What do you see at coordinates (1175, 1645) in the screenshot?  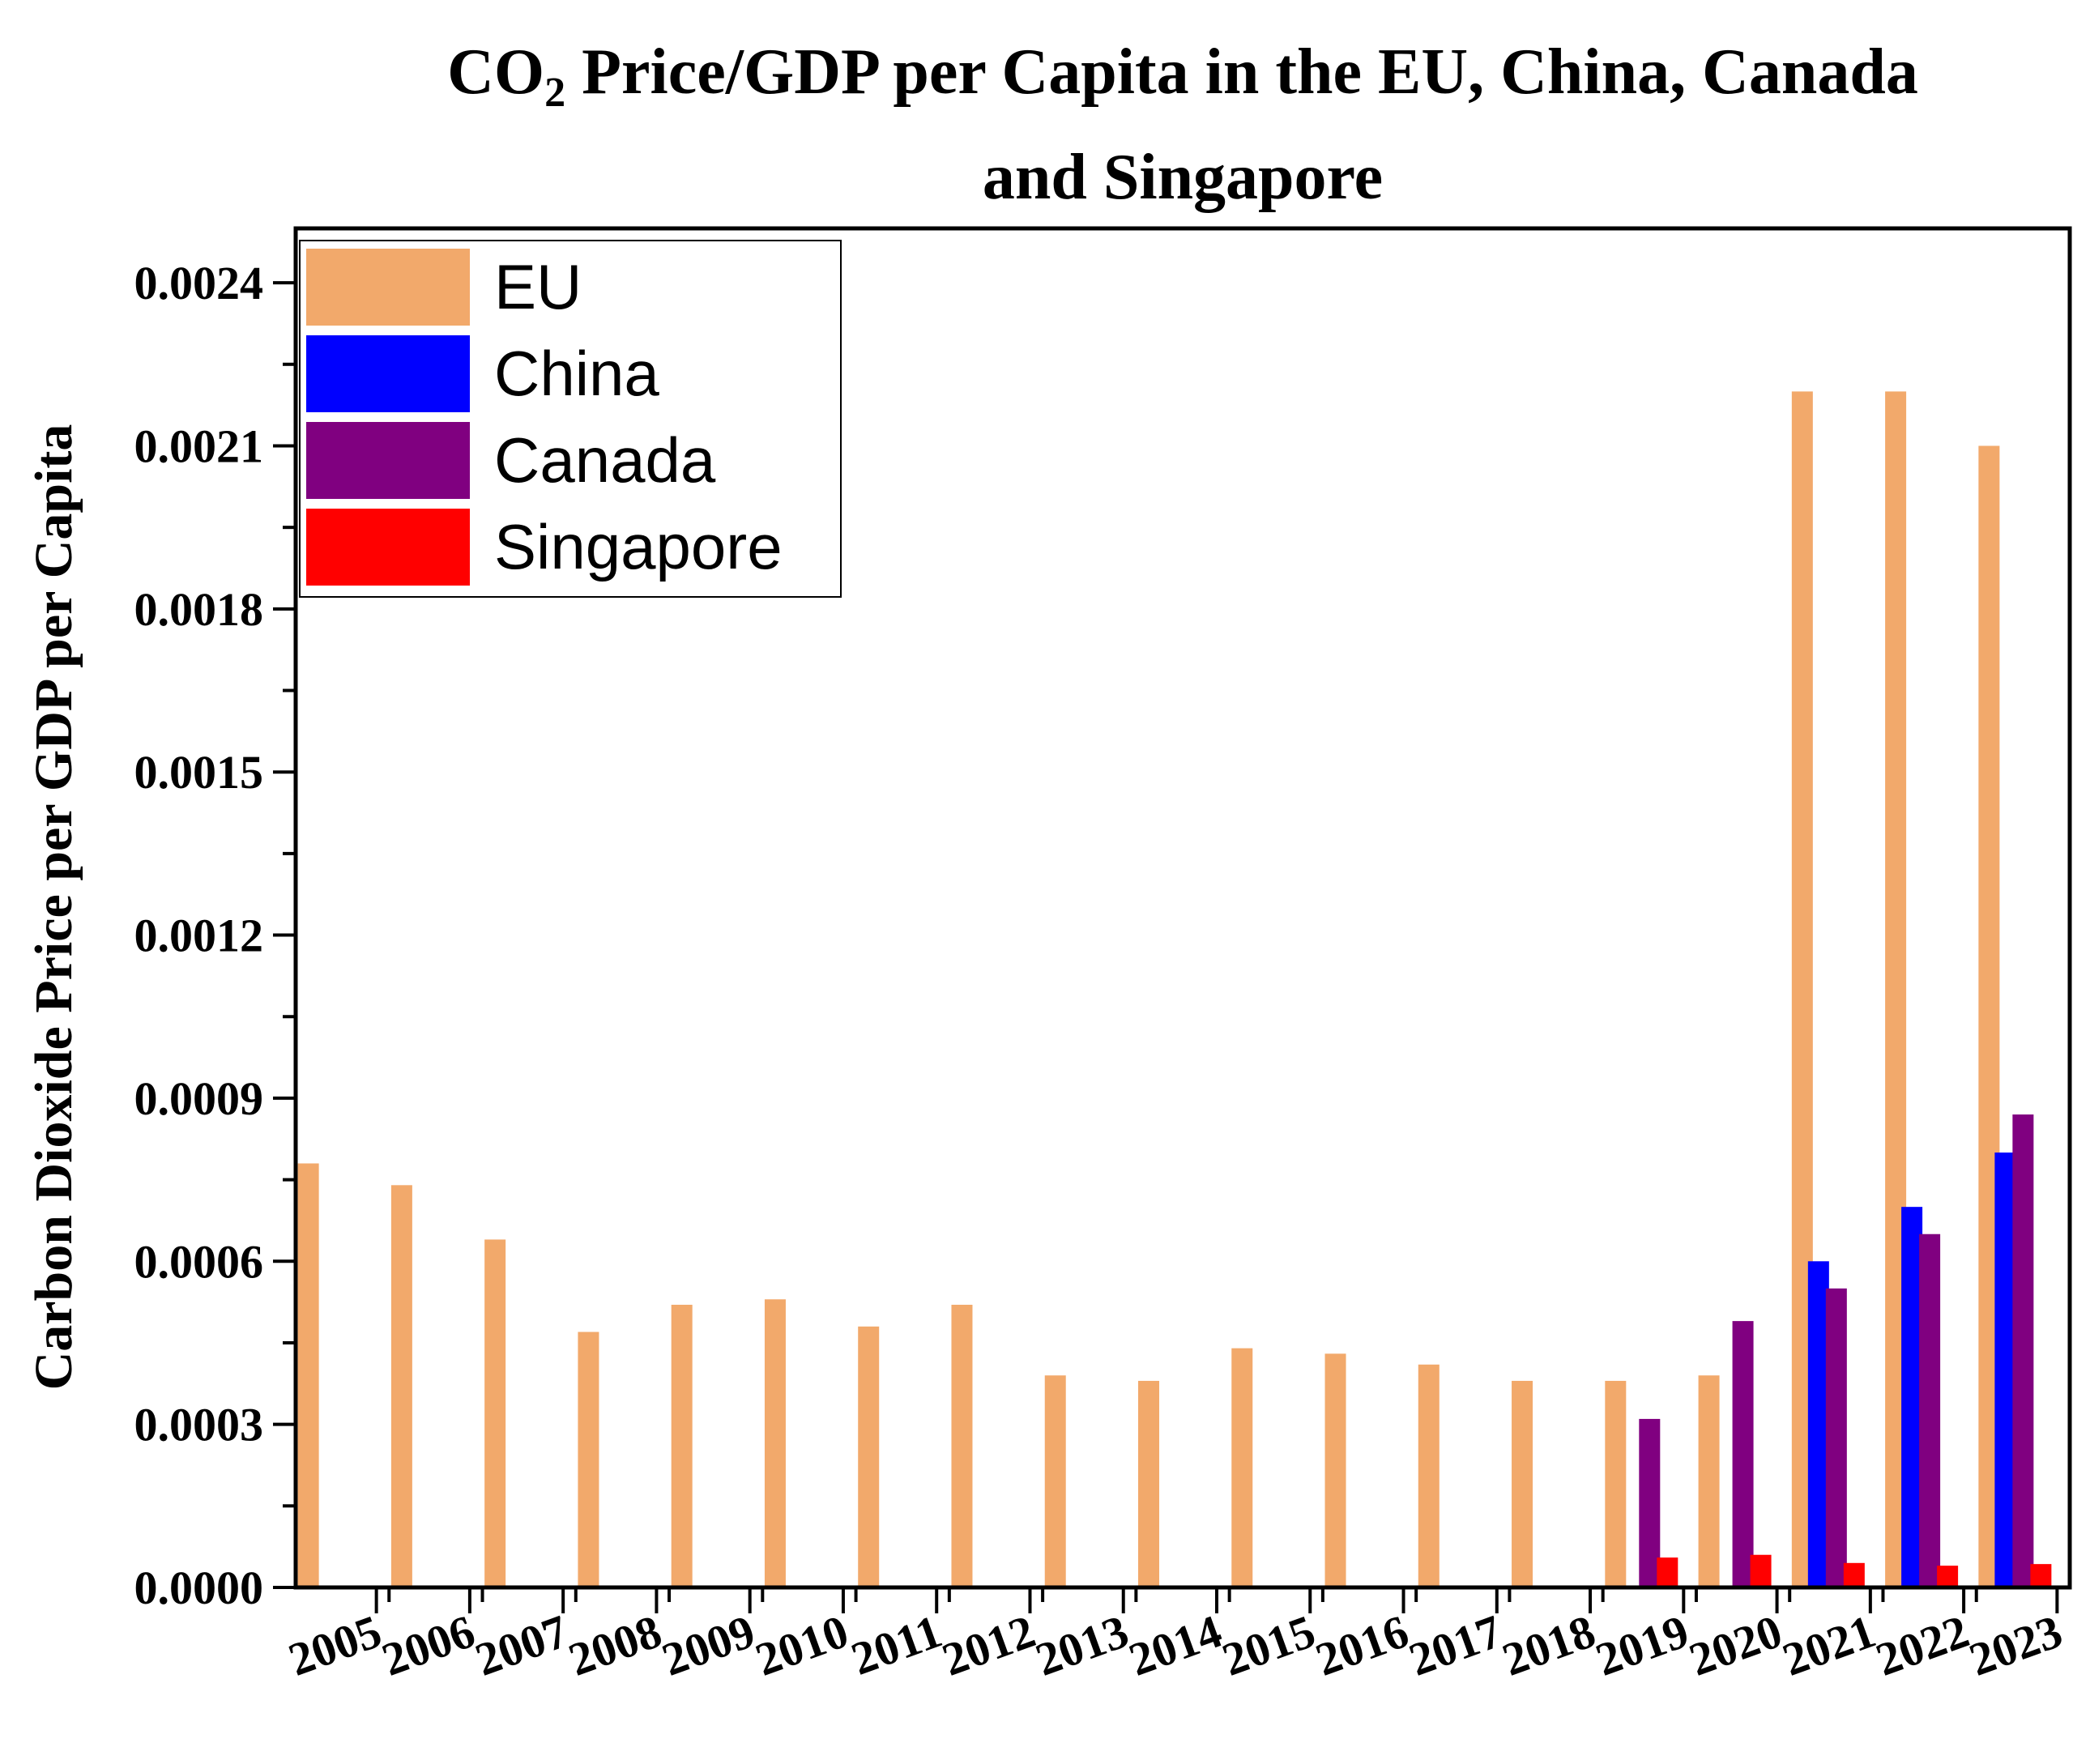 I see `x-tick-label: 2014` at bounding box center [1175, 1645].